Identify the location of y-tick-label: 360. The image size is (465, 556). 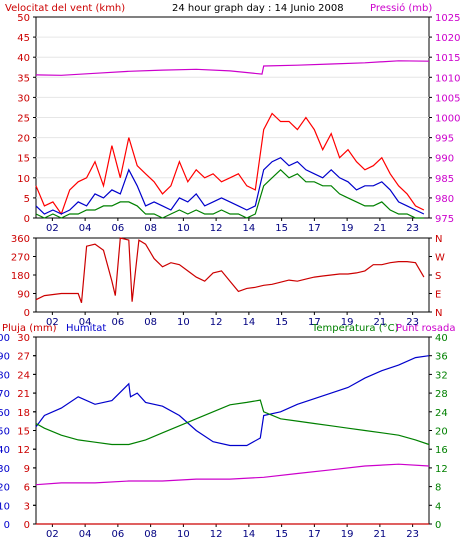
(20, 239).